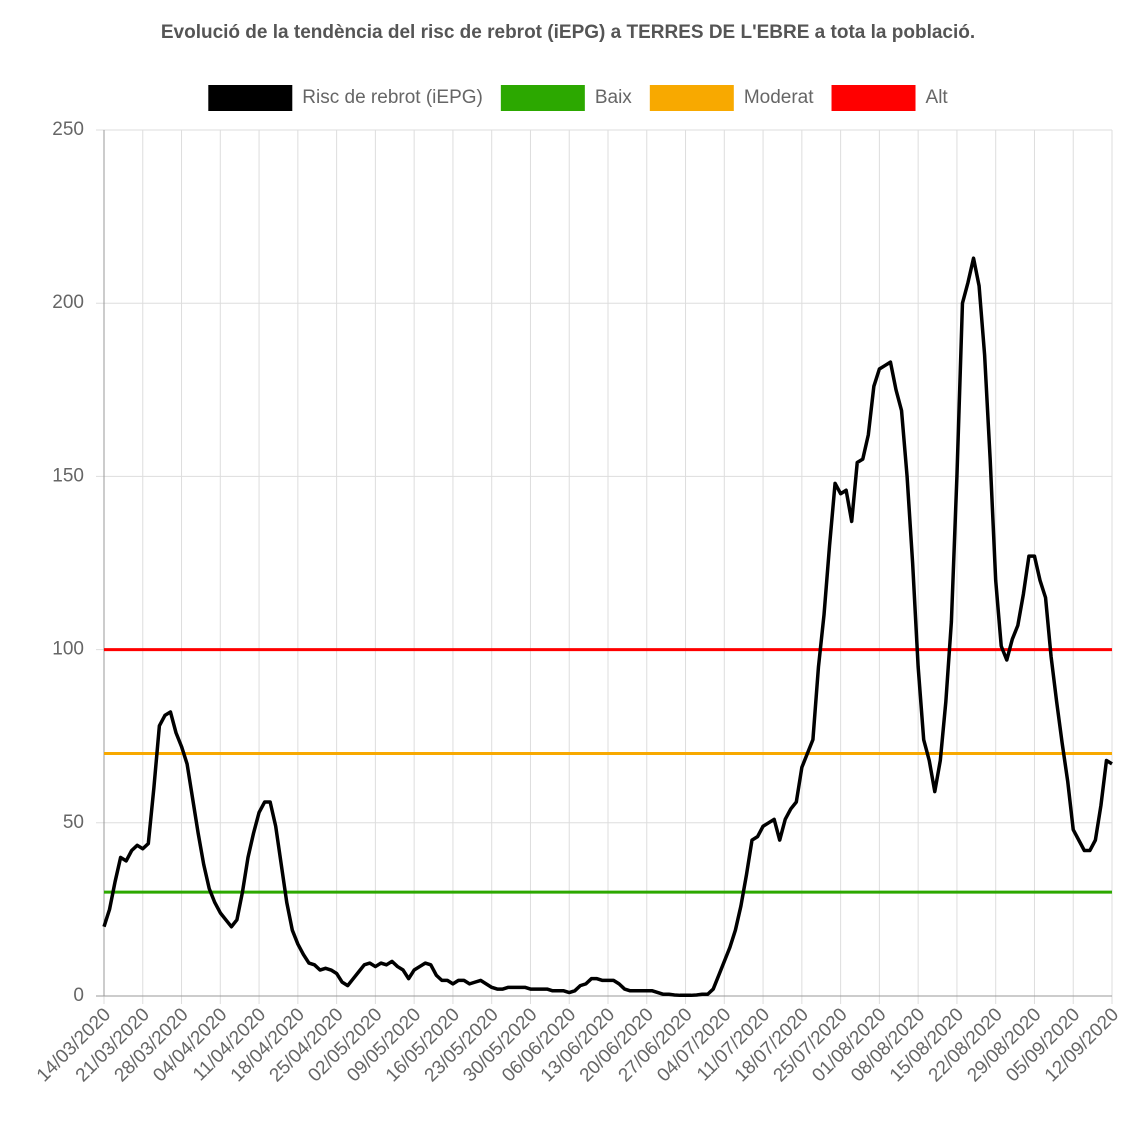 The width and height of the screenshot is (1136, 1138). Describe the element at coordinates (78, 995) in the screenshot. I see `y-tick-label: 0` at that location.